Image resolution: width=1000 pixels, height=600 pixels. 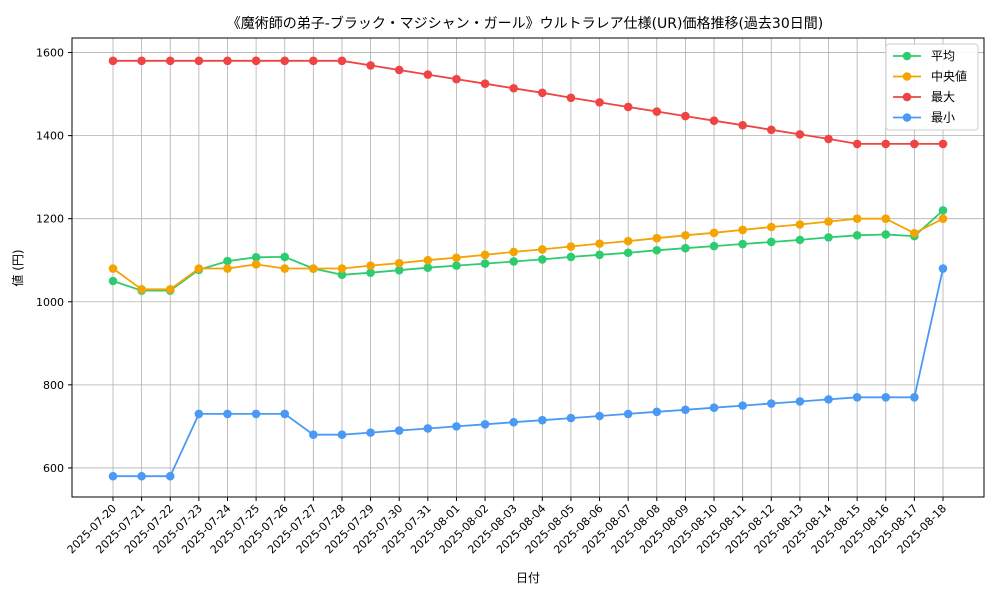 I want to click on legend-entry: 中央値, so click(x=949, y=76).